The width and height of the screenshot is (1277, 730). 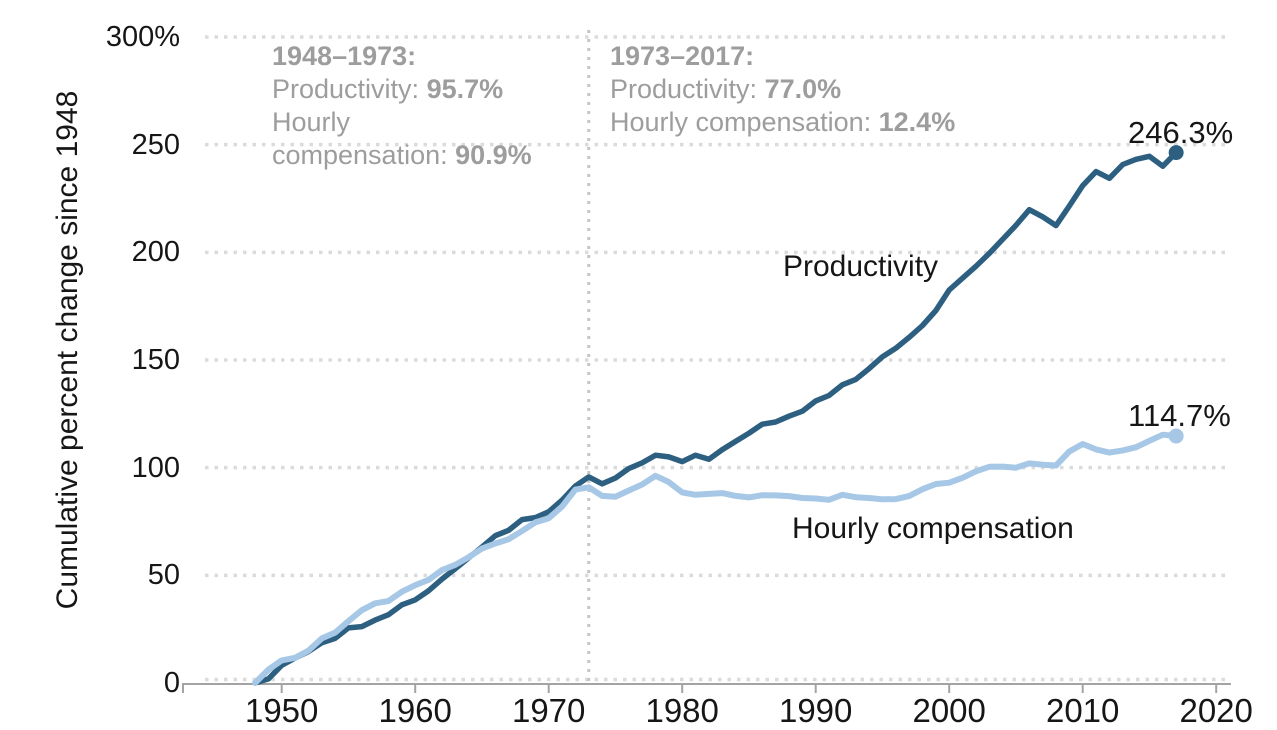 What do you see at coordinates (155, 144) in the screenshot?
I see `y-tick-label: 250` at bounding box center [155, 144].